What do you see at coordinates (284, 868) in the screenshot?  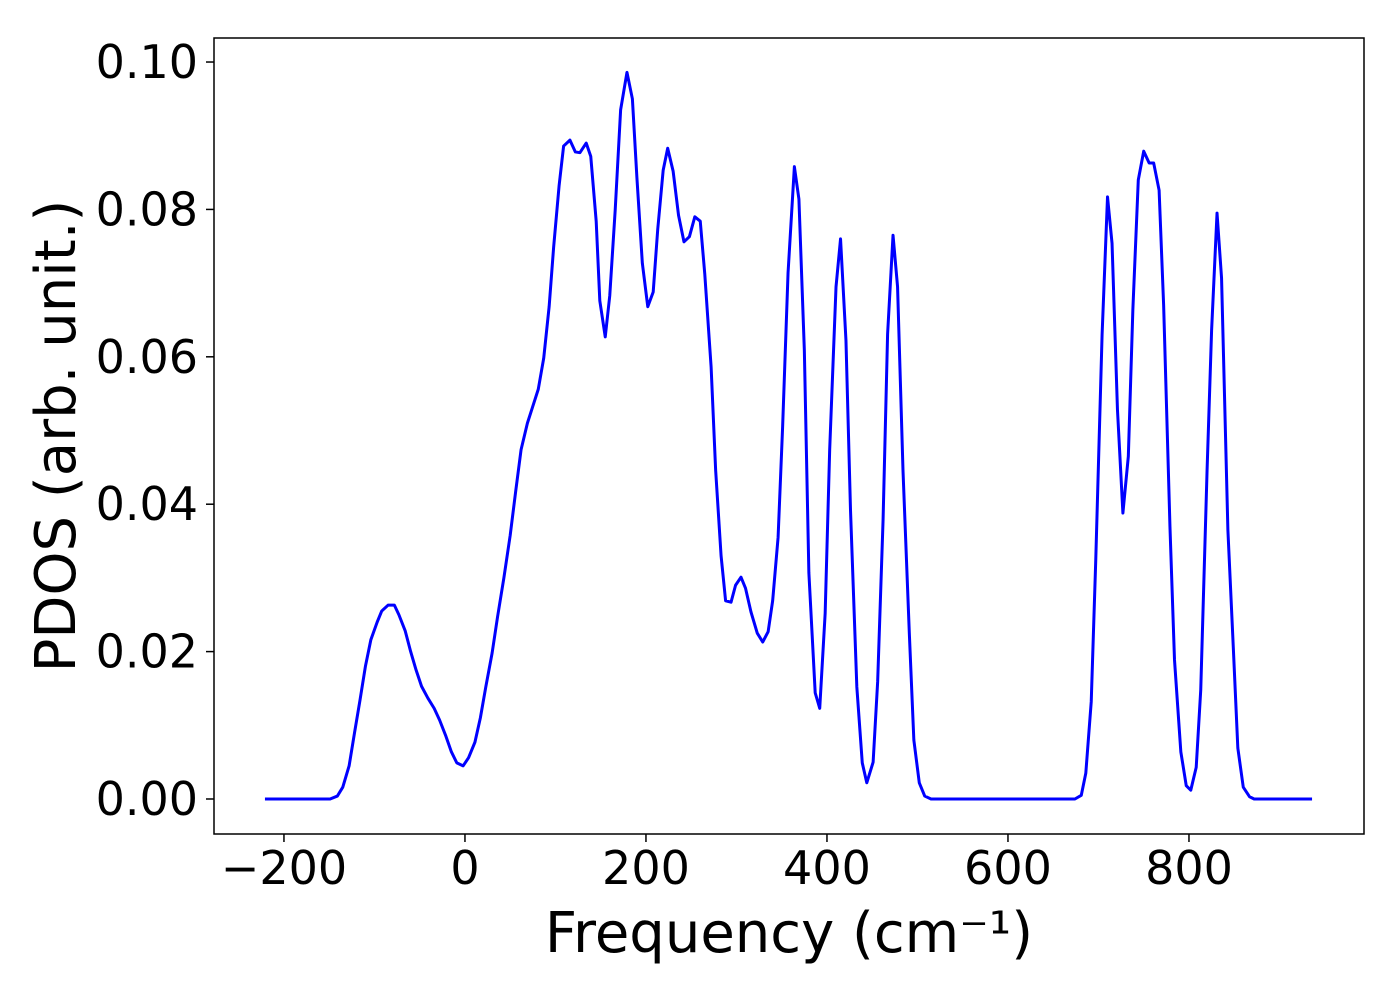 I see `x-tick-label: −200` at bounding box center [284, 868].